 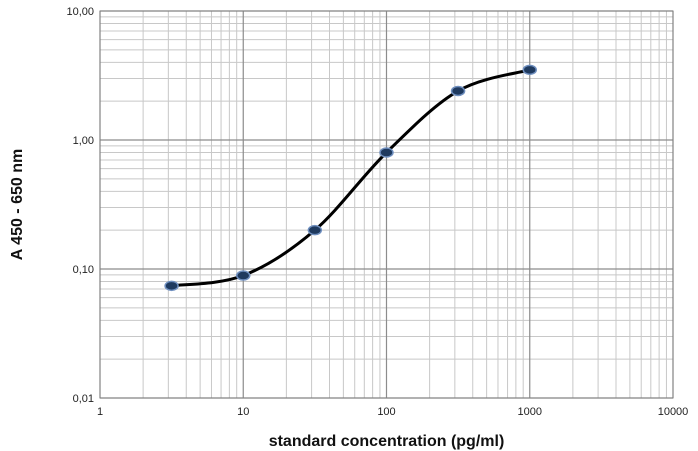 I want to click on x-tick-label: 1000, so click(x=530, y=412).